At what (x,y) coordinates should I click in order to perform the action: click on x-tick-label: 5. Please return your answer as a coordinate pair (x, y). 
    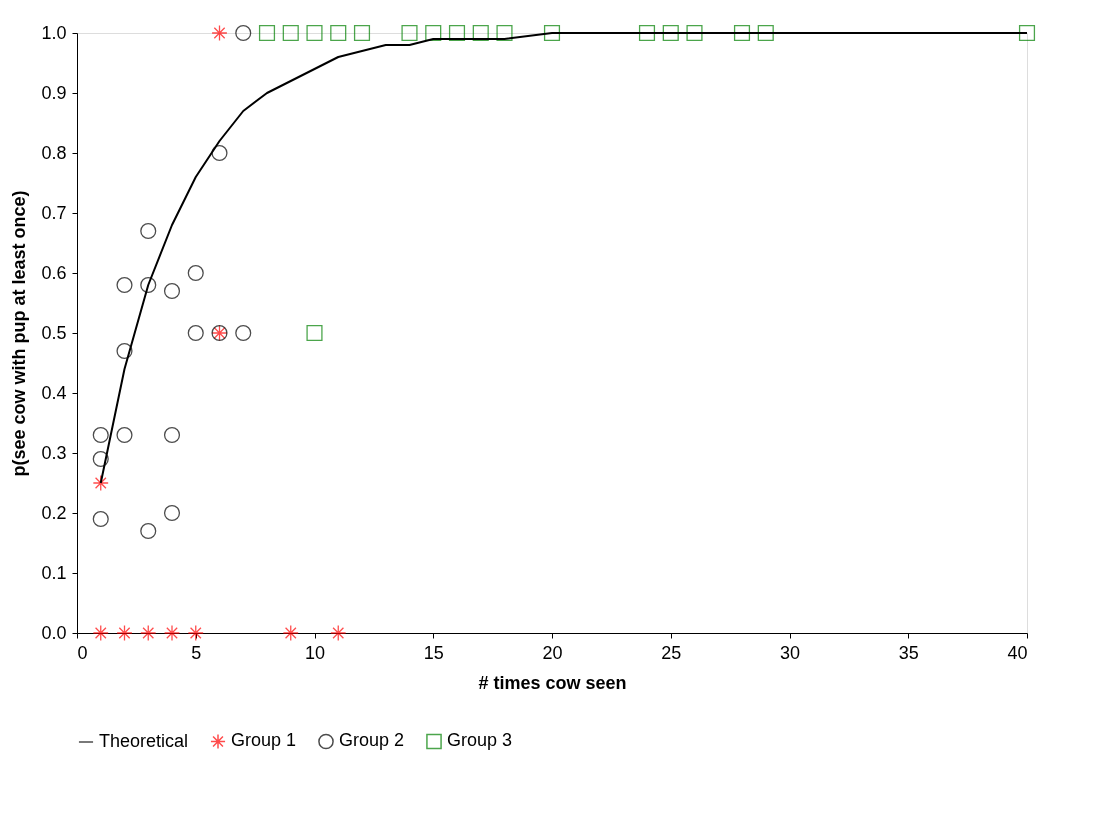
    Looking at the image, I should click on (196, 652).